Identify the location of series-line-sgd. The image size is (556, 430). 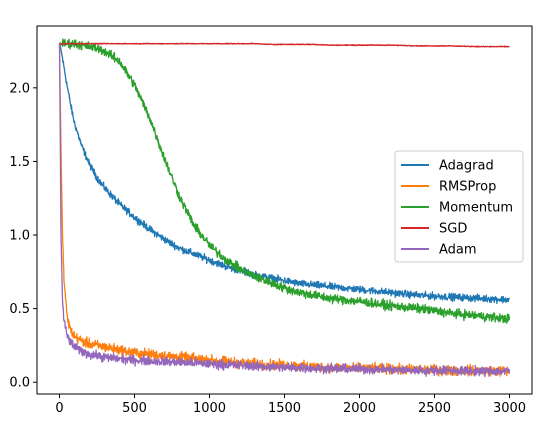
(284, 45).